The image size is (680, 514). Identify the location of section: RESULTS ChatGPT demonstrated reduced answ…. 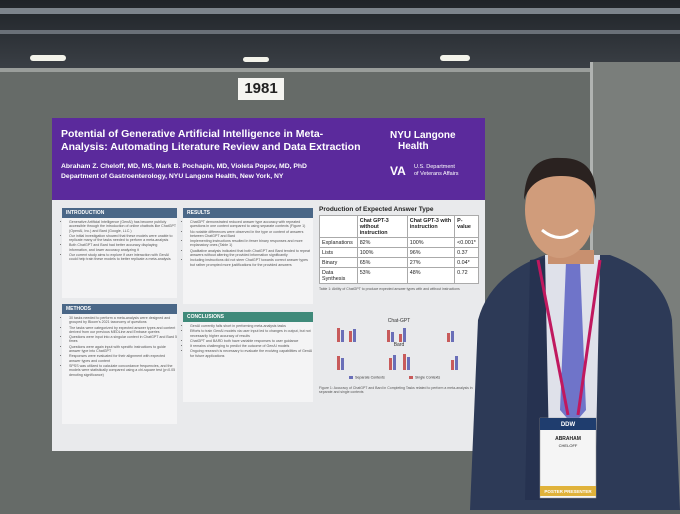
(248, 256).